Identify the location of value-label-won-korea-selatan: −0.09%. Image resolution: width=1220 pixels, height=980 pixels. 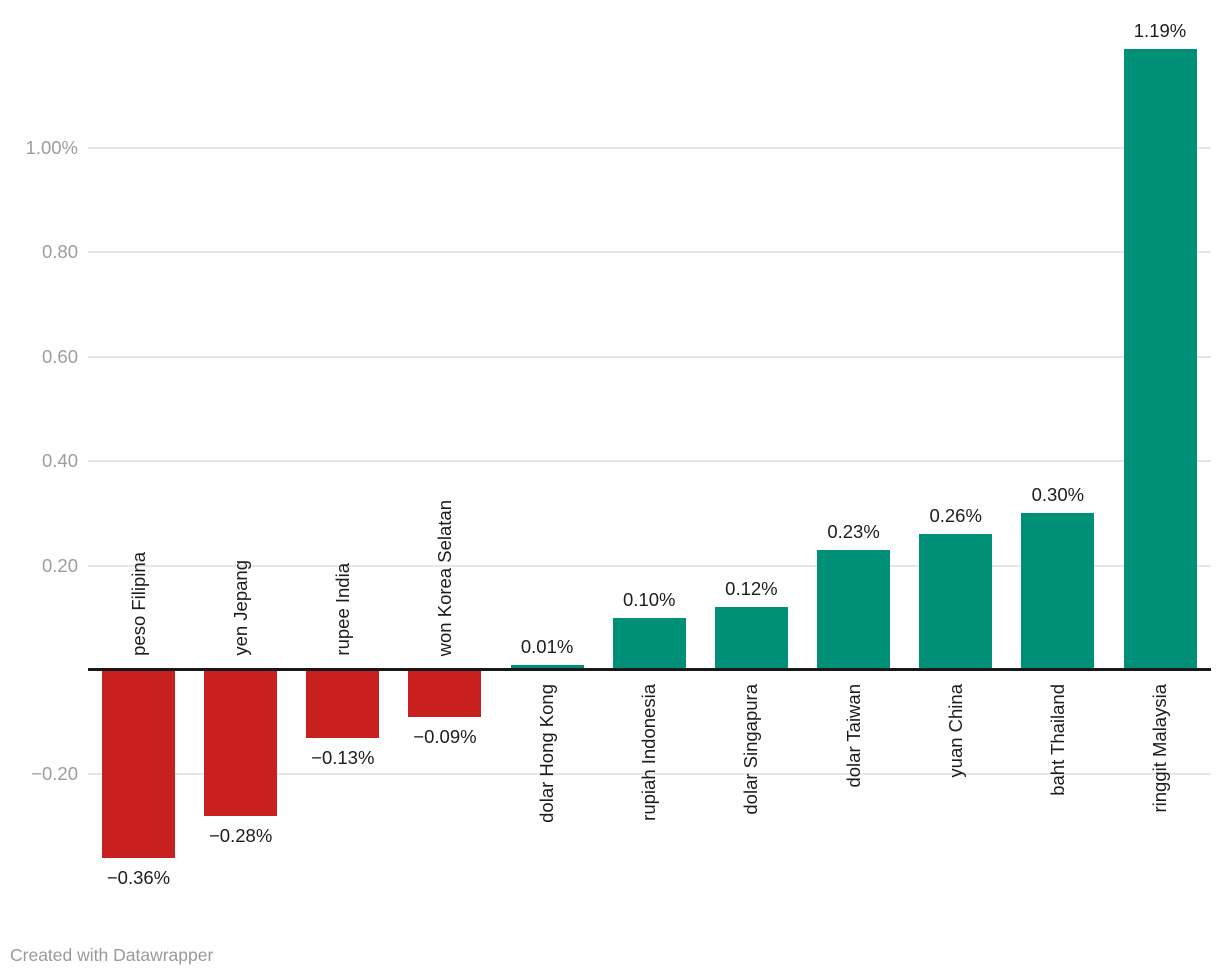
(445, 736).